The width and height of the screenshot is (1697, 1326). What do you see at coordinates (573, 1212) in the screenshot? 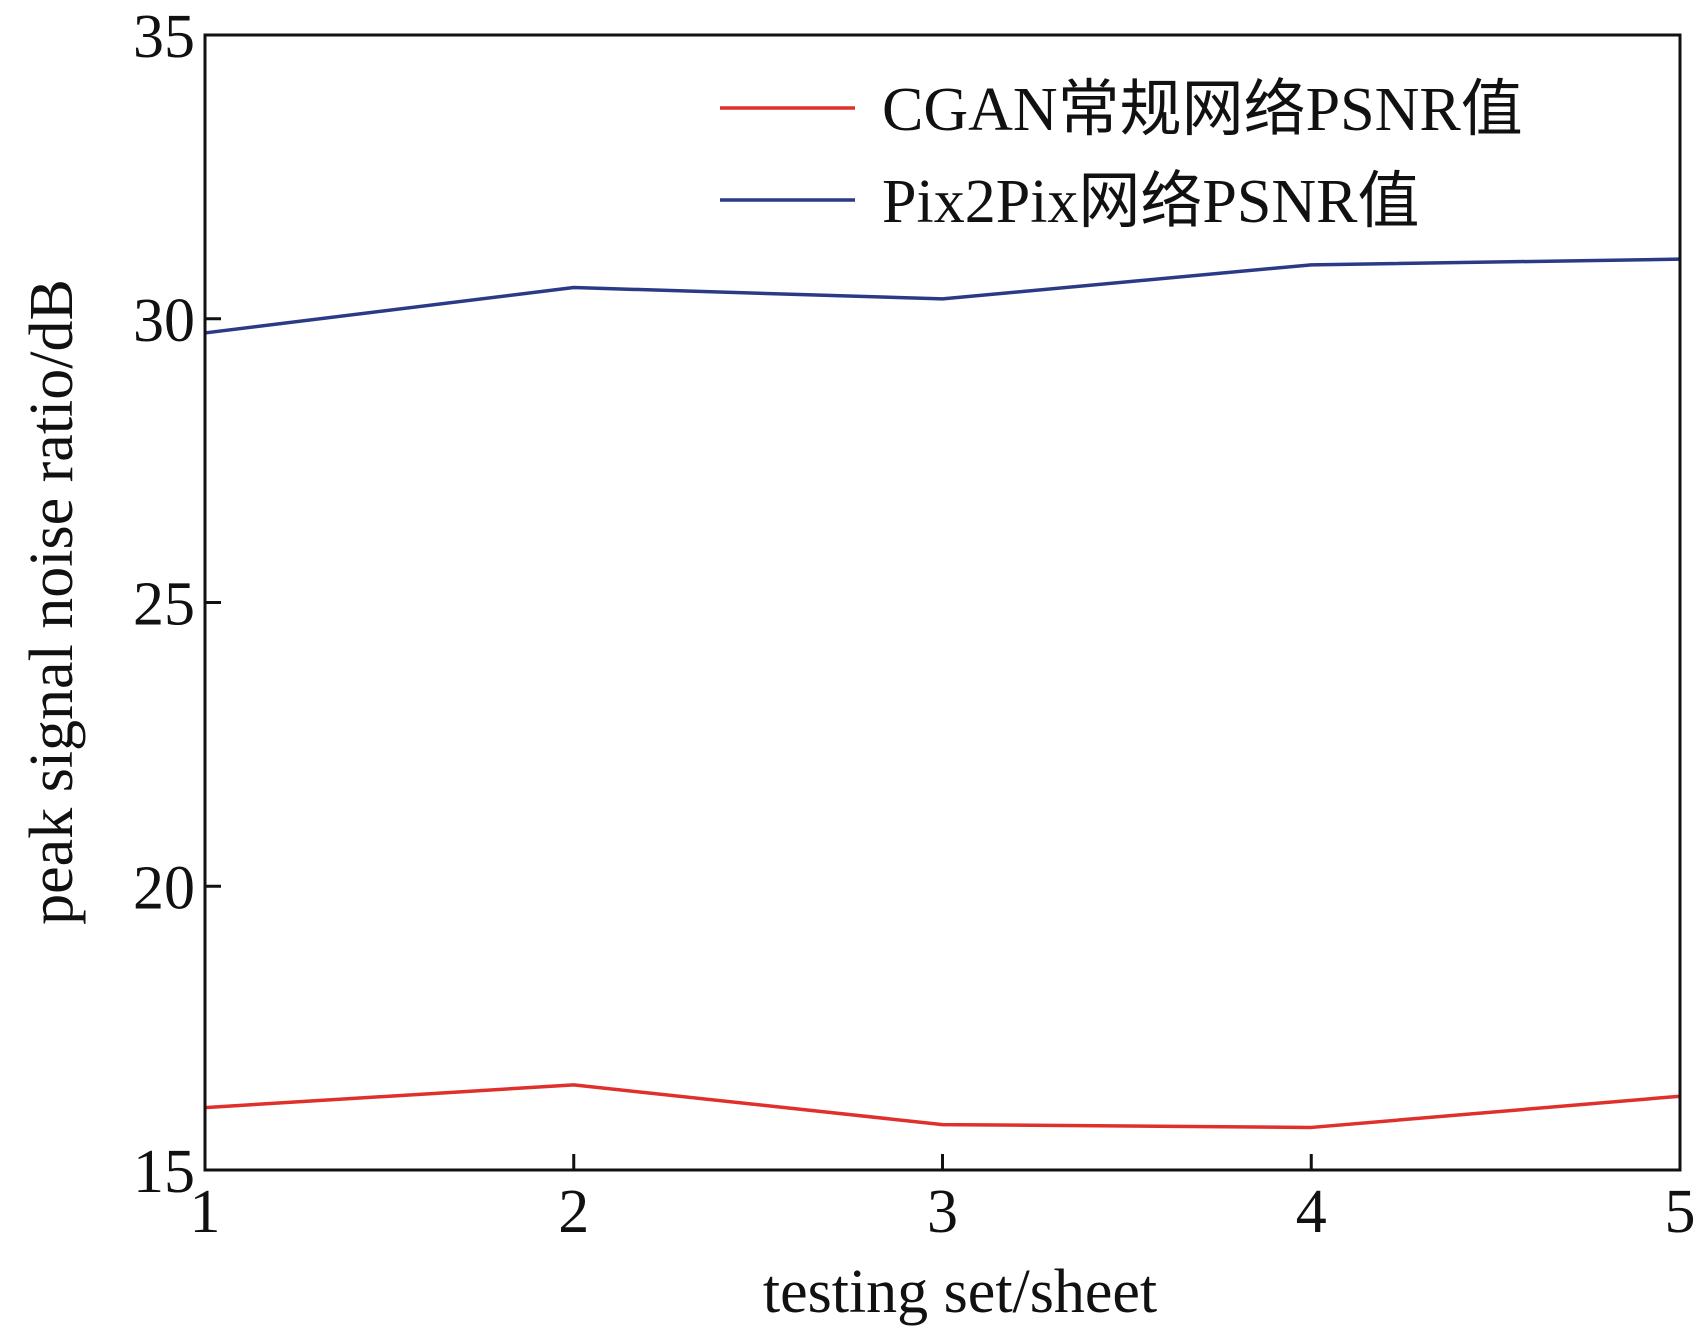
I see `x-tick-label-2: 2` at bounding box center [573, 1212].